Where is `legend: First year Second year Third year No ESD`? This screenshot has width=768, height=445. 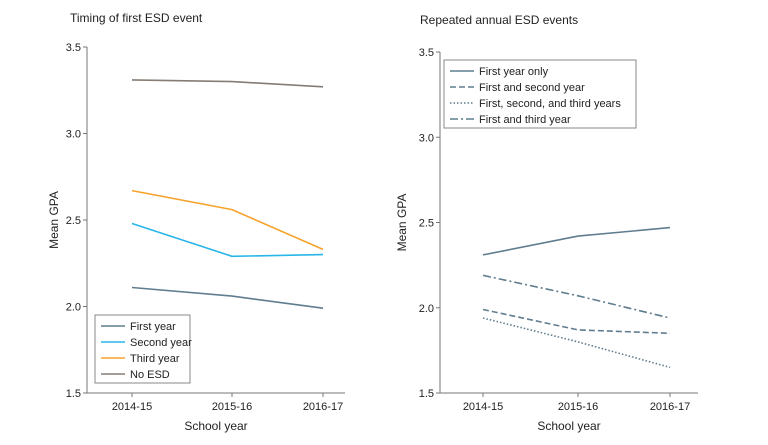
legend: First year Second year Third year No ESD is located at coordinates (143, 349).